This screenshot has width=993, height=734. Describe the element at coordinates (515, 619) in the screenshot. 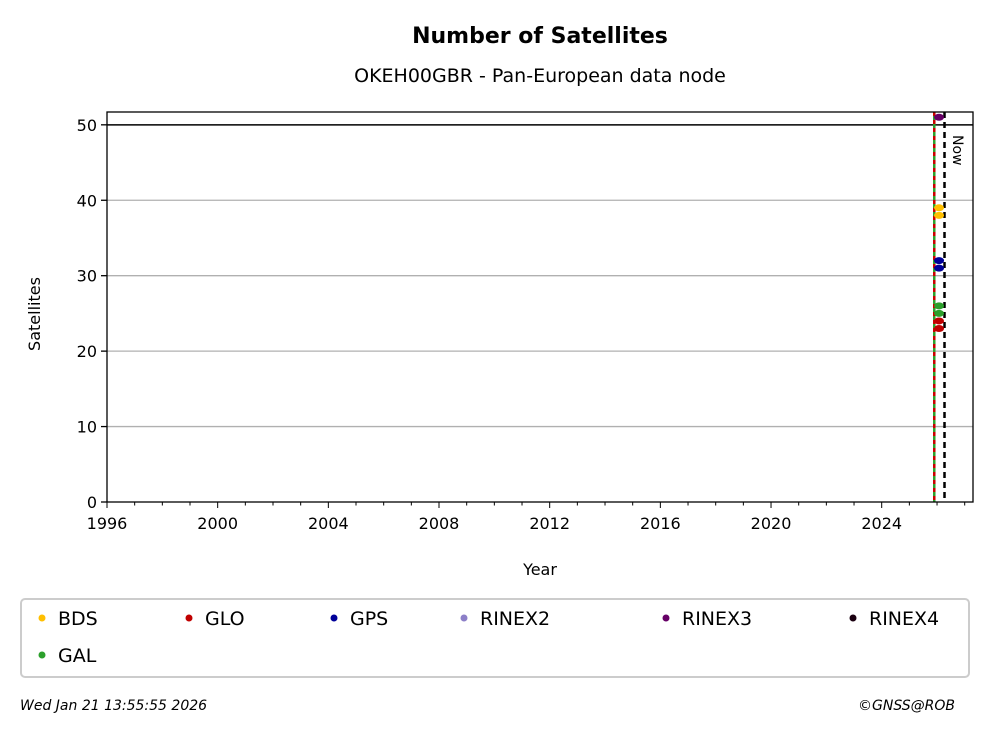

I see `legend-label-rinex2: RINEX2` at that location.